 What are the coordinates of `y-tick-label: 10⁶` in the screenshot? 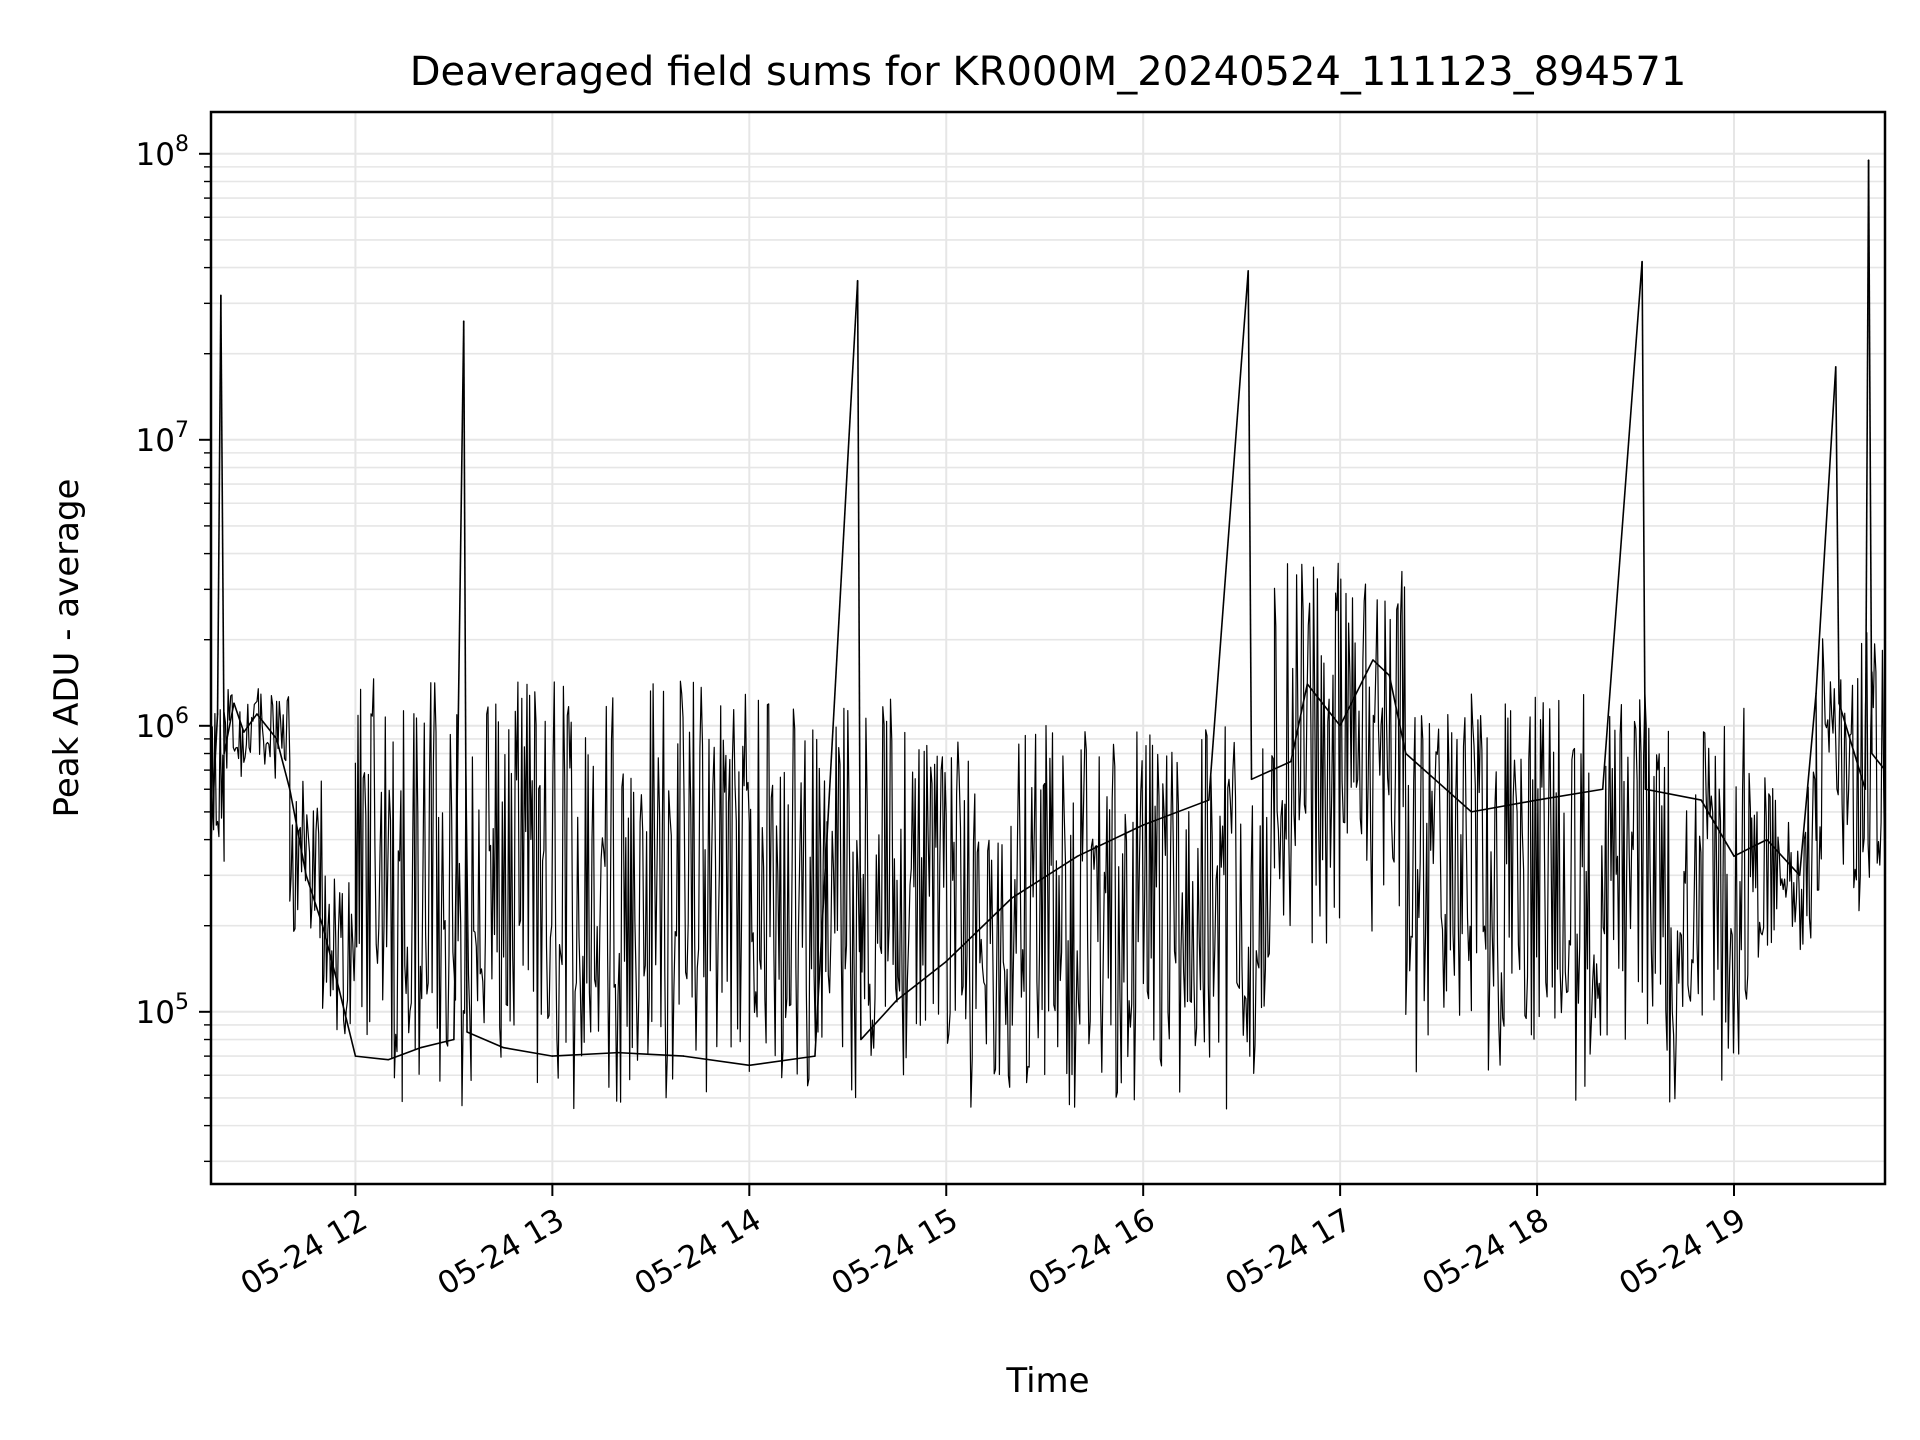 It's located at (162, 724).